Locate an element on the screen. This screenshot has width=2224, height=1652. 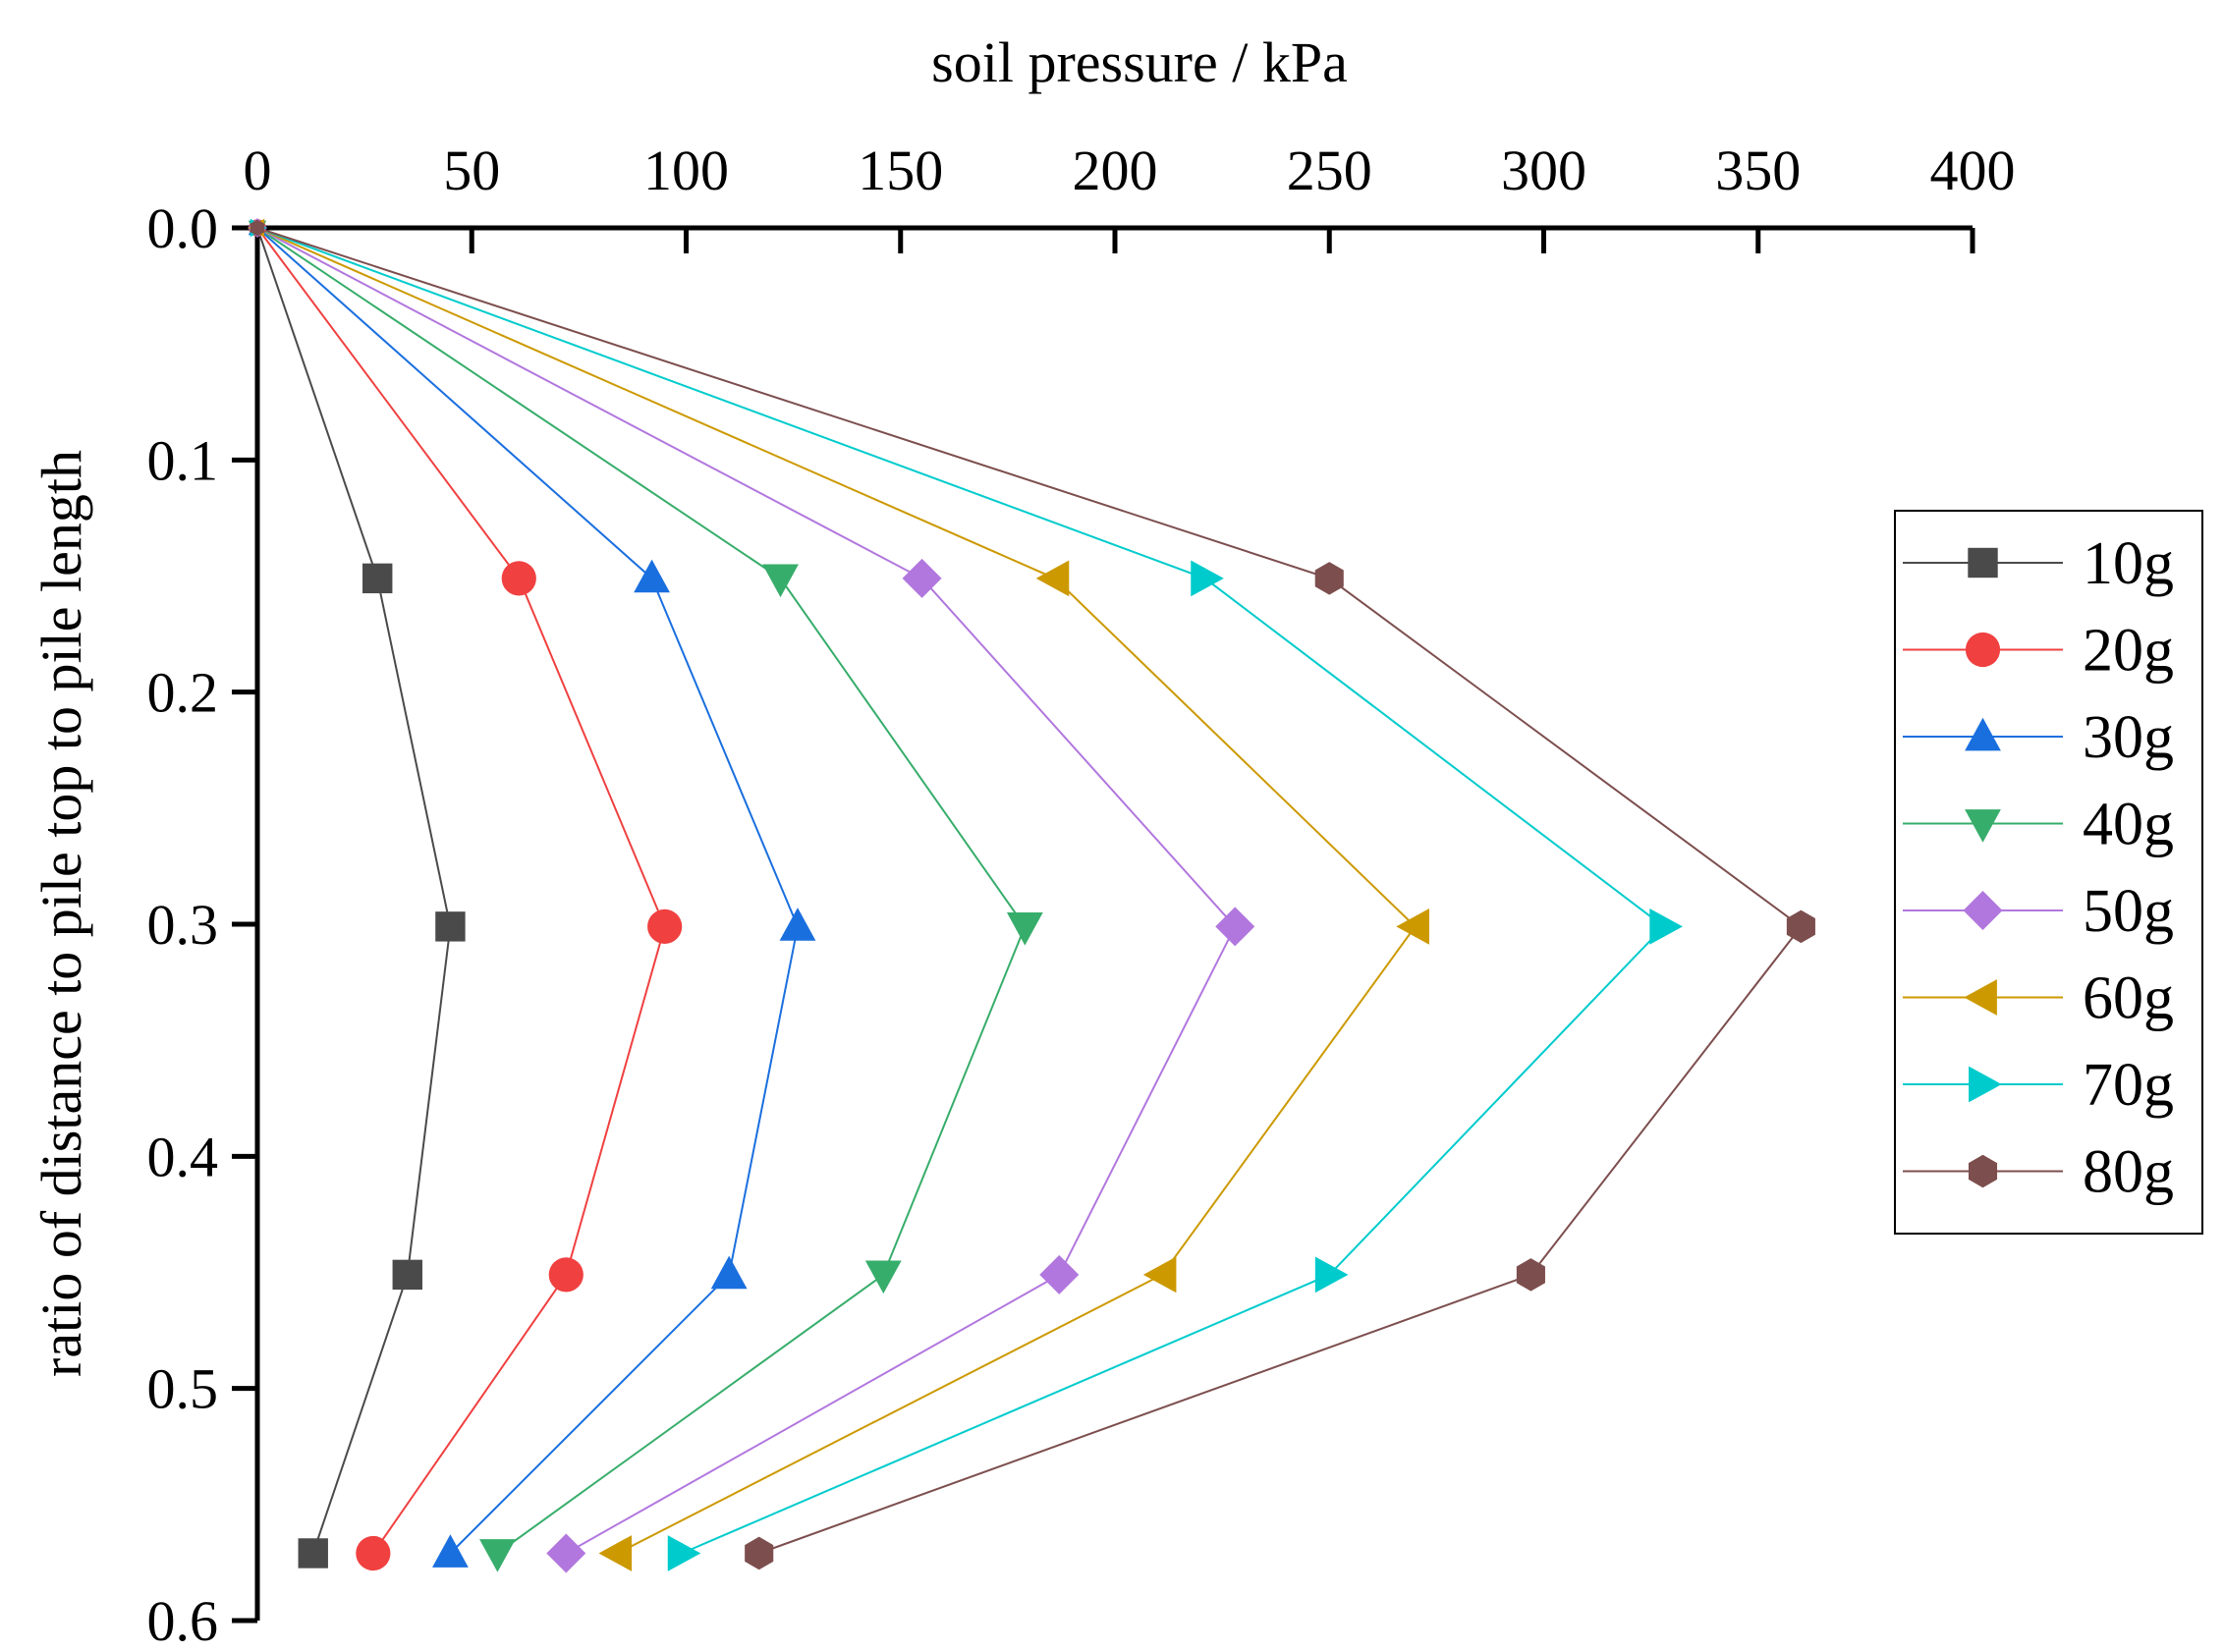
x-tick-label: 150 is located at coordinates (901, 170).